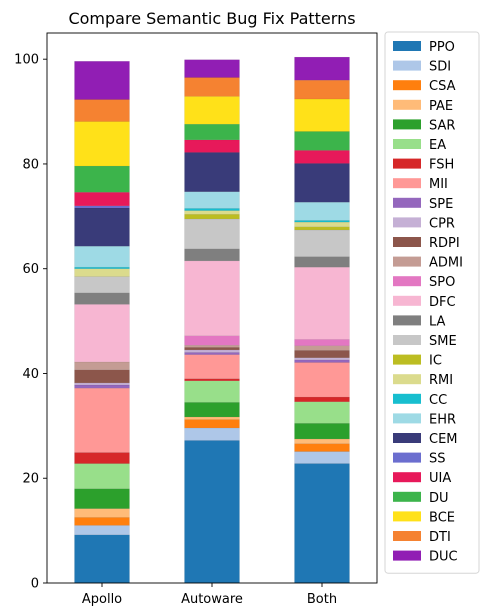  I want to click on bar-segment-mii-both, so click(322, 380).